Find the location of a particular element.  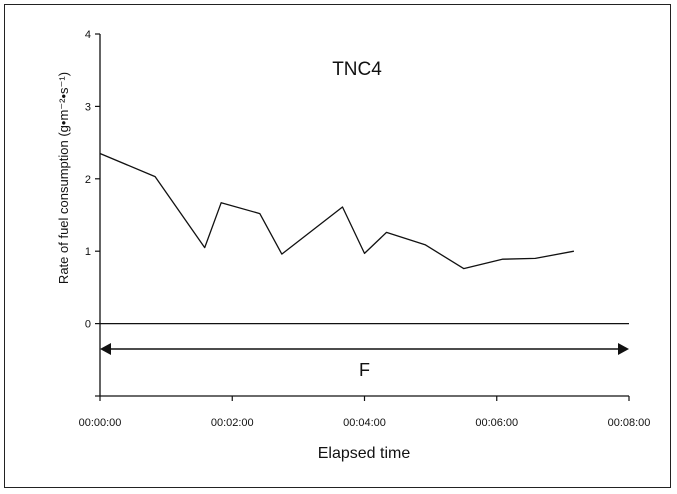

y-tick-label: 2 is located at coordinates (88, 180).